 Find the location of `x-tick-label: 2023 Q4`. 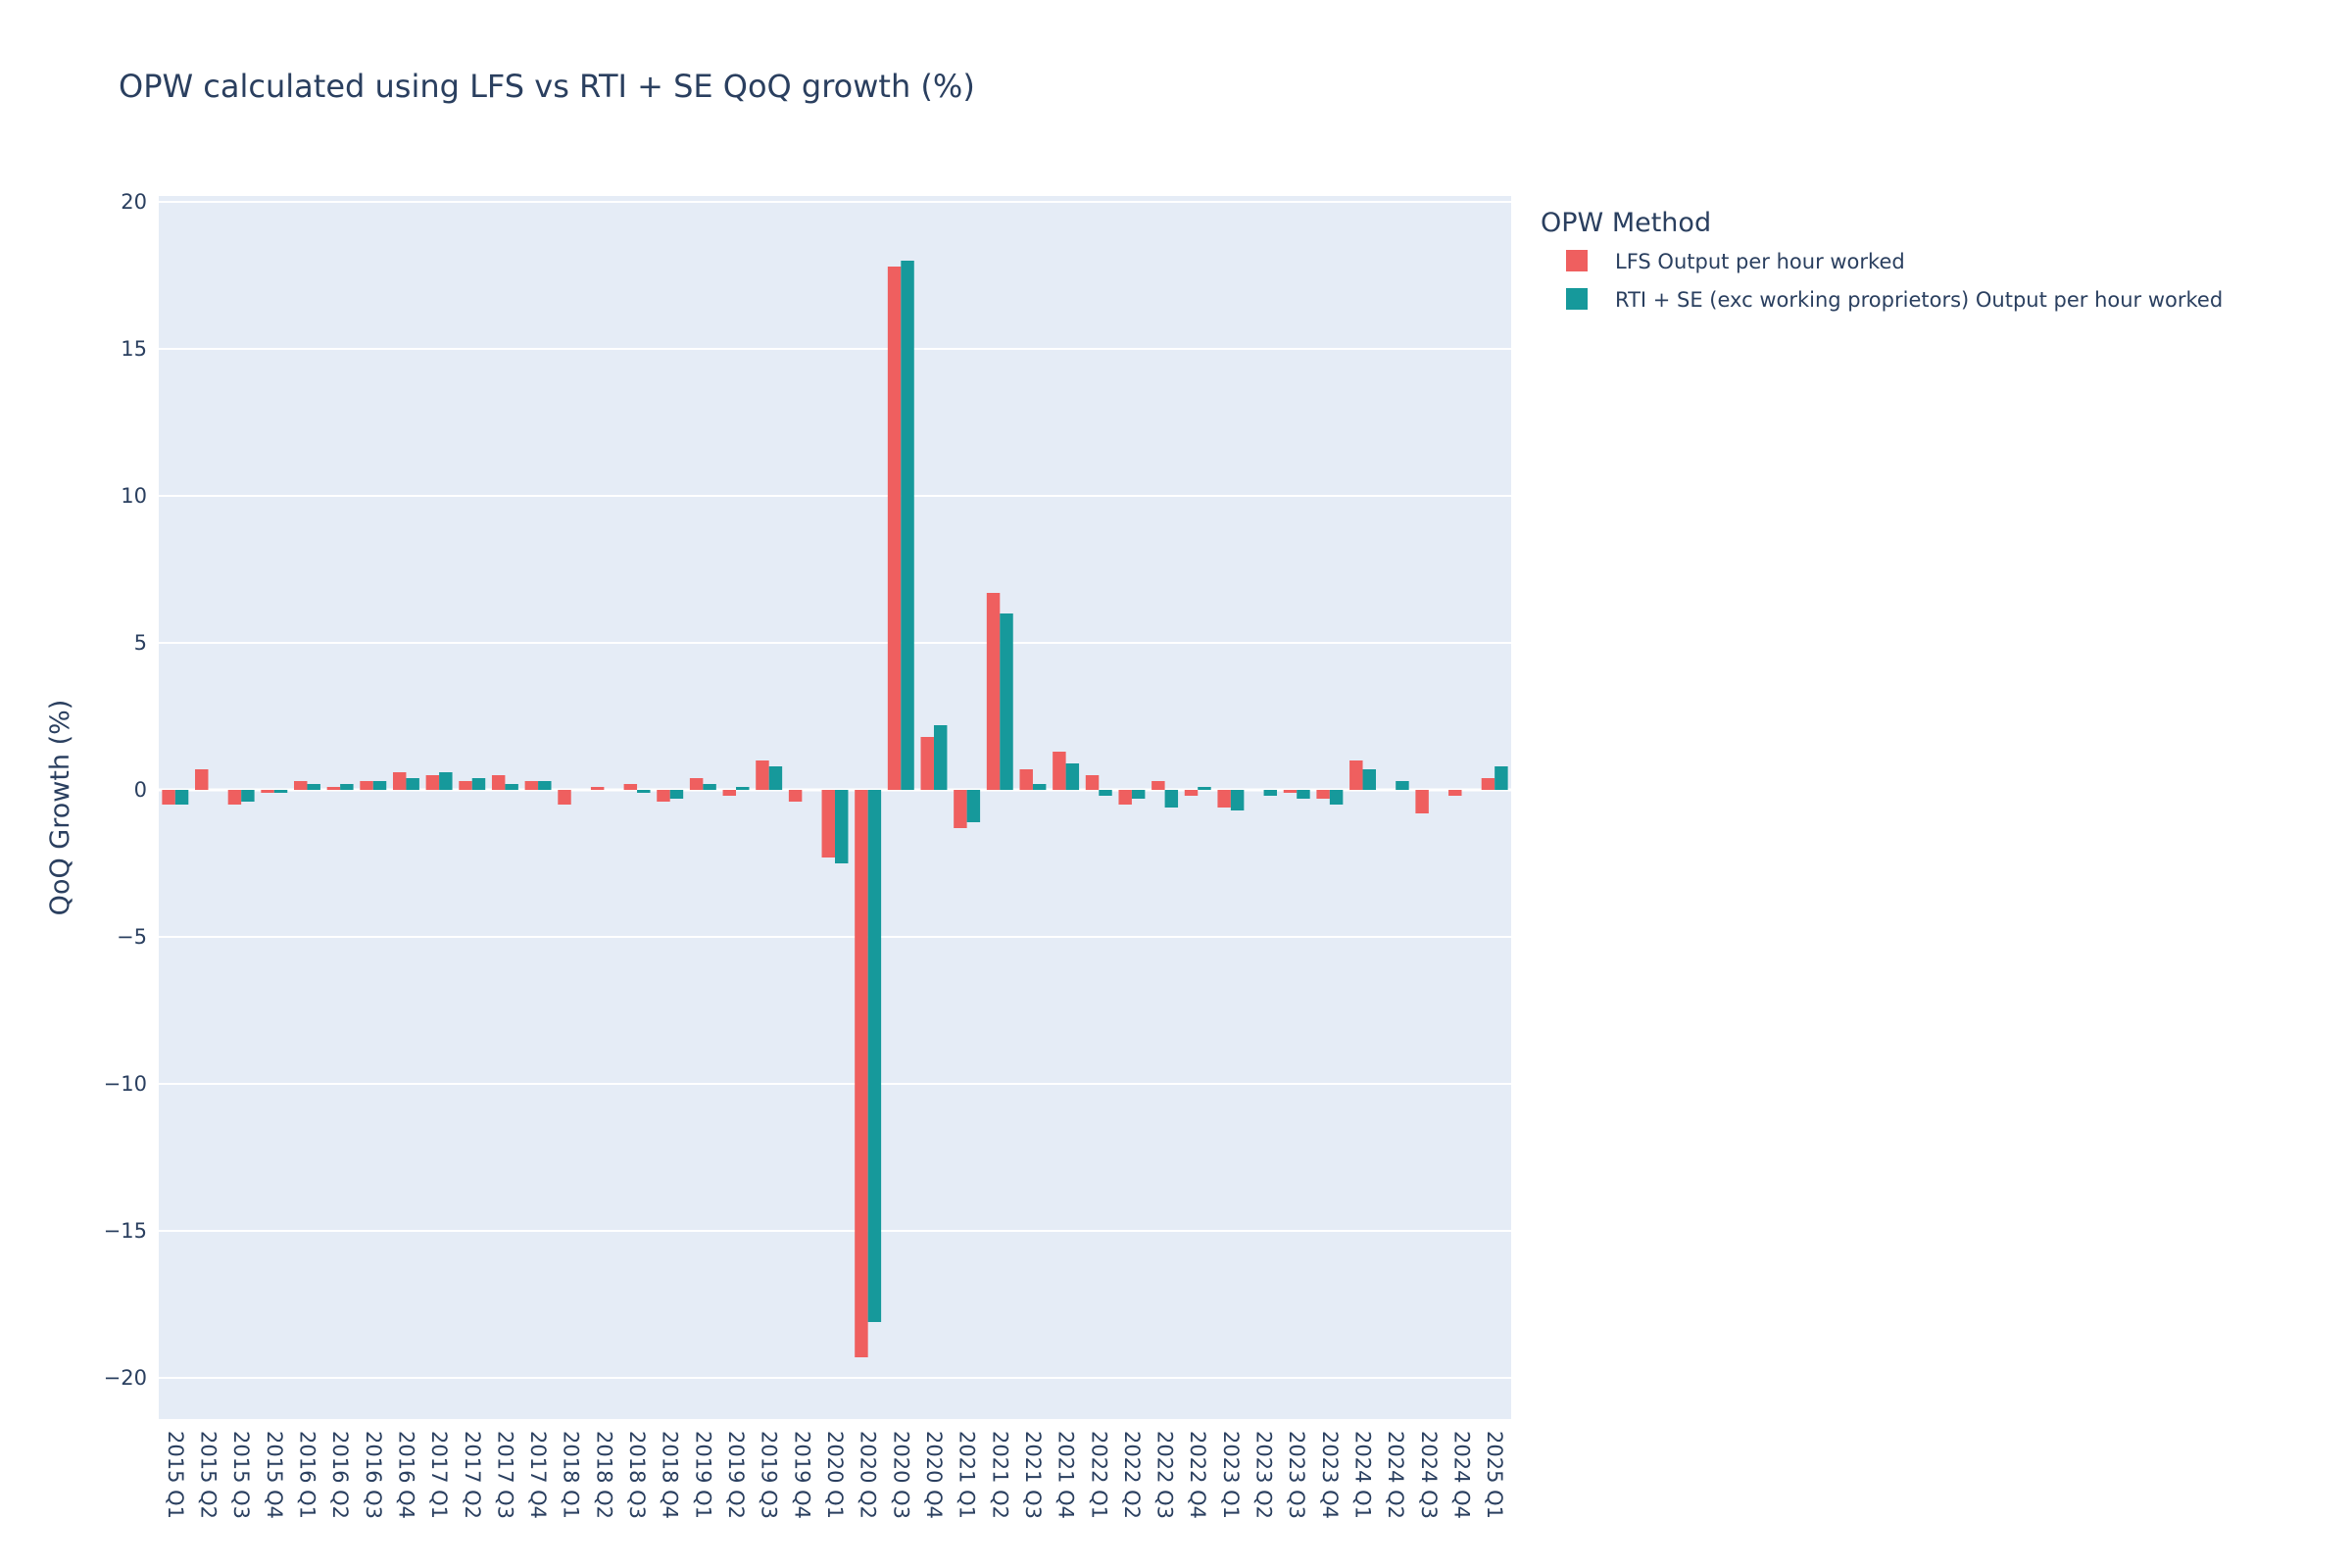

x-tick-label: 2023 Q4 is located at coordinates (1330, 1475).